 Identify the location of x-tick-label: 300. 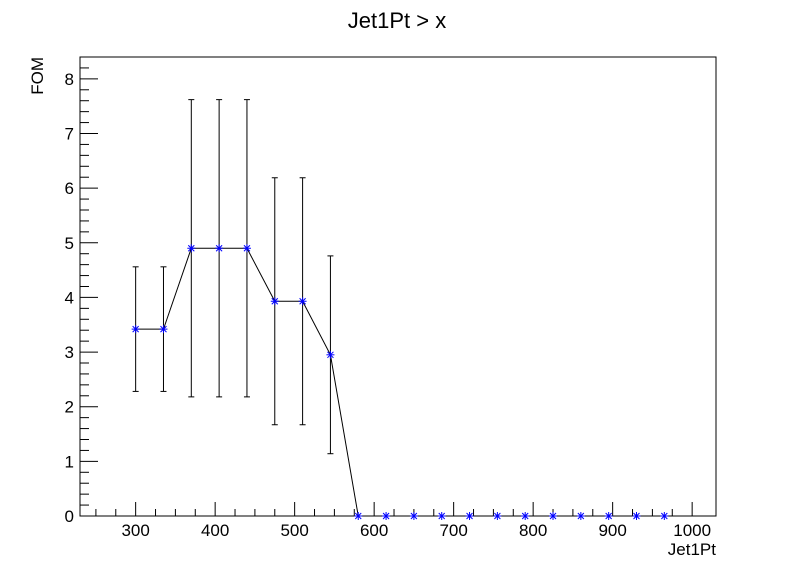
(135, 530).